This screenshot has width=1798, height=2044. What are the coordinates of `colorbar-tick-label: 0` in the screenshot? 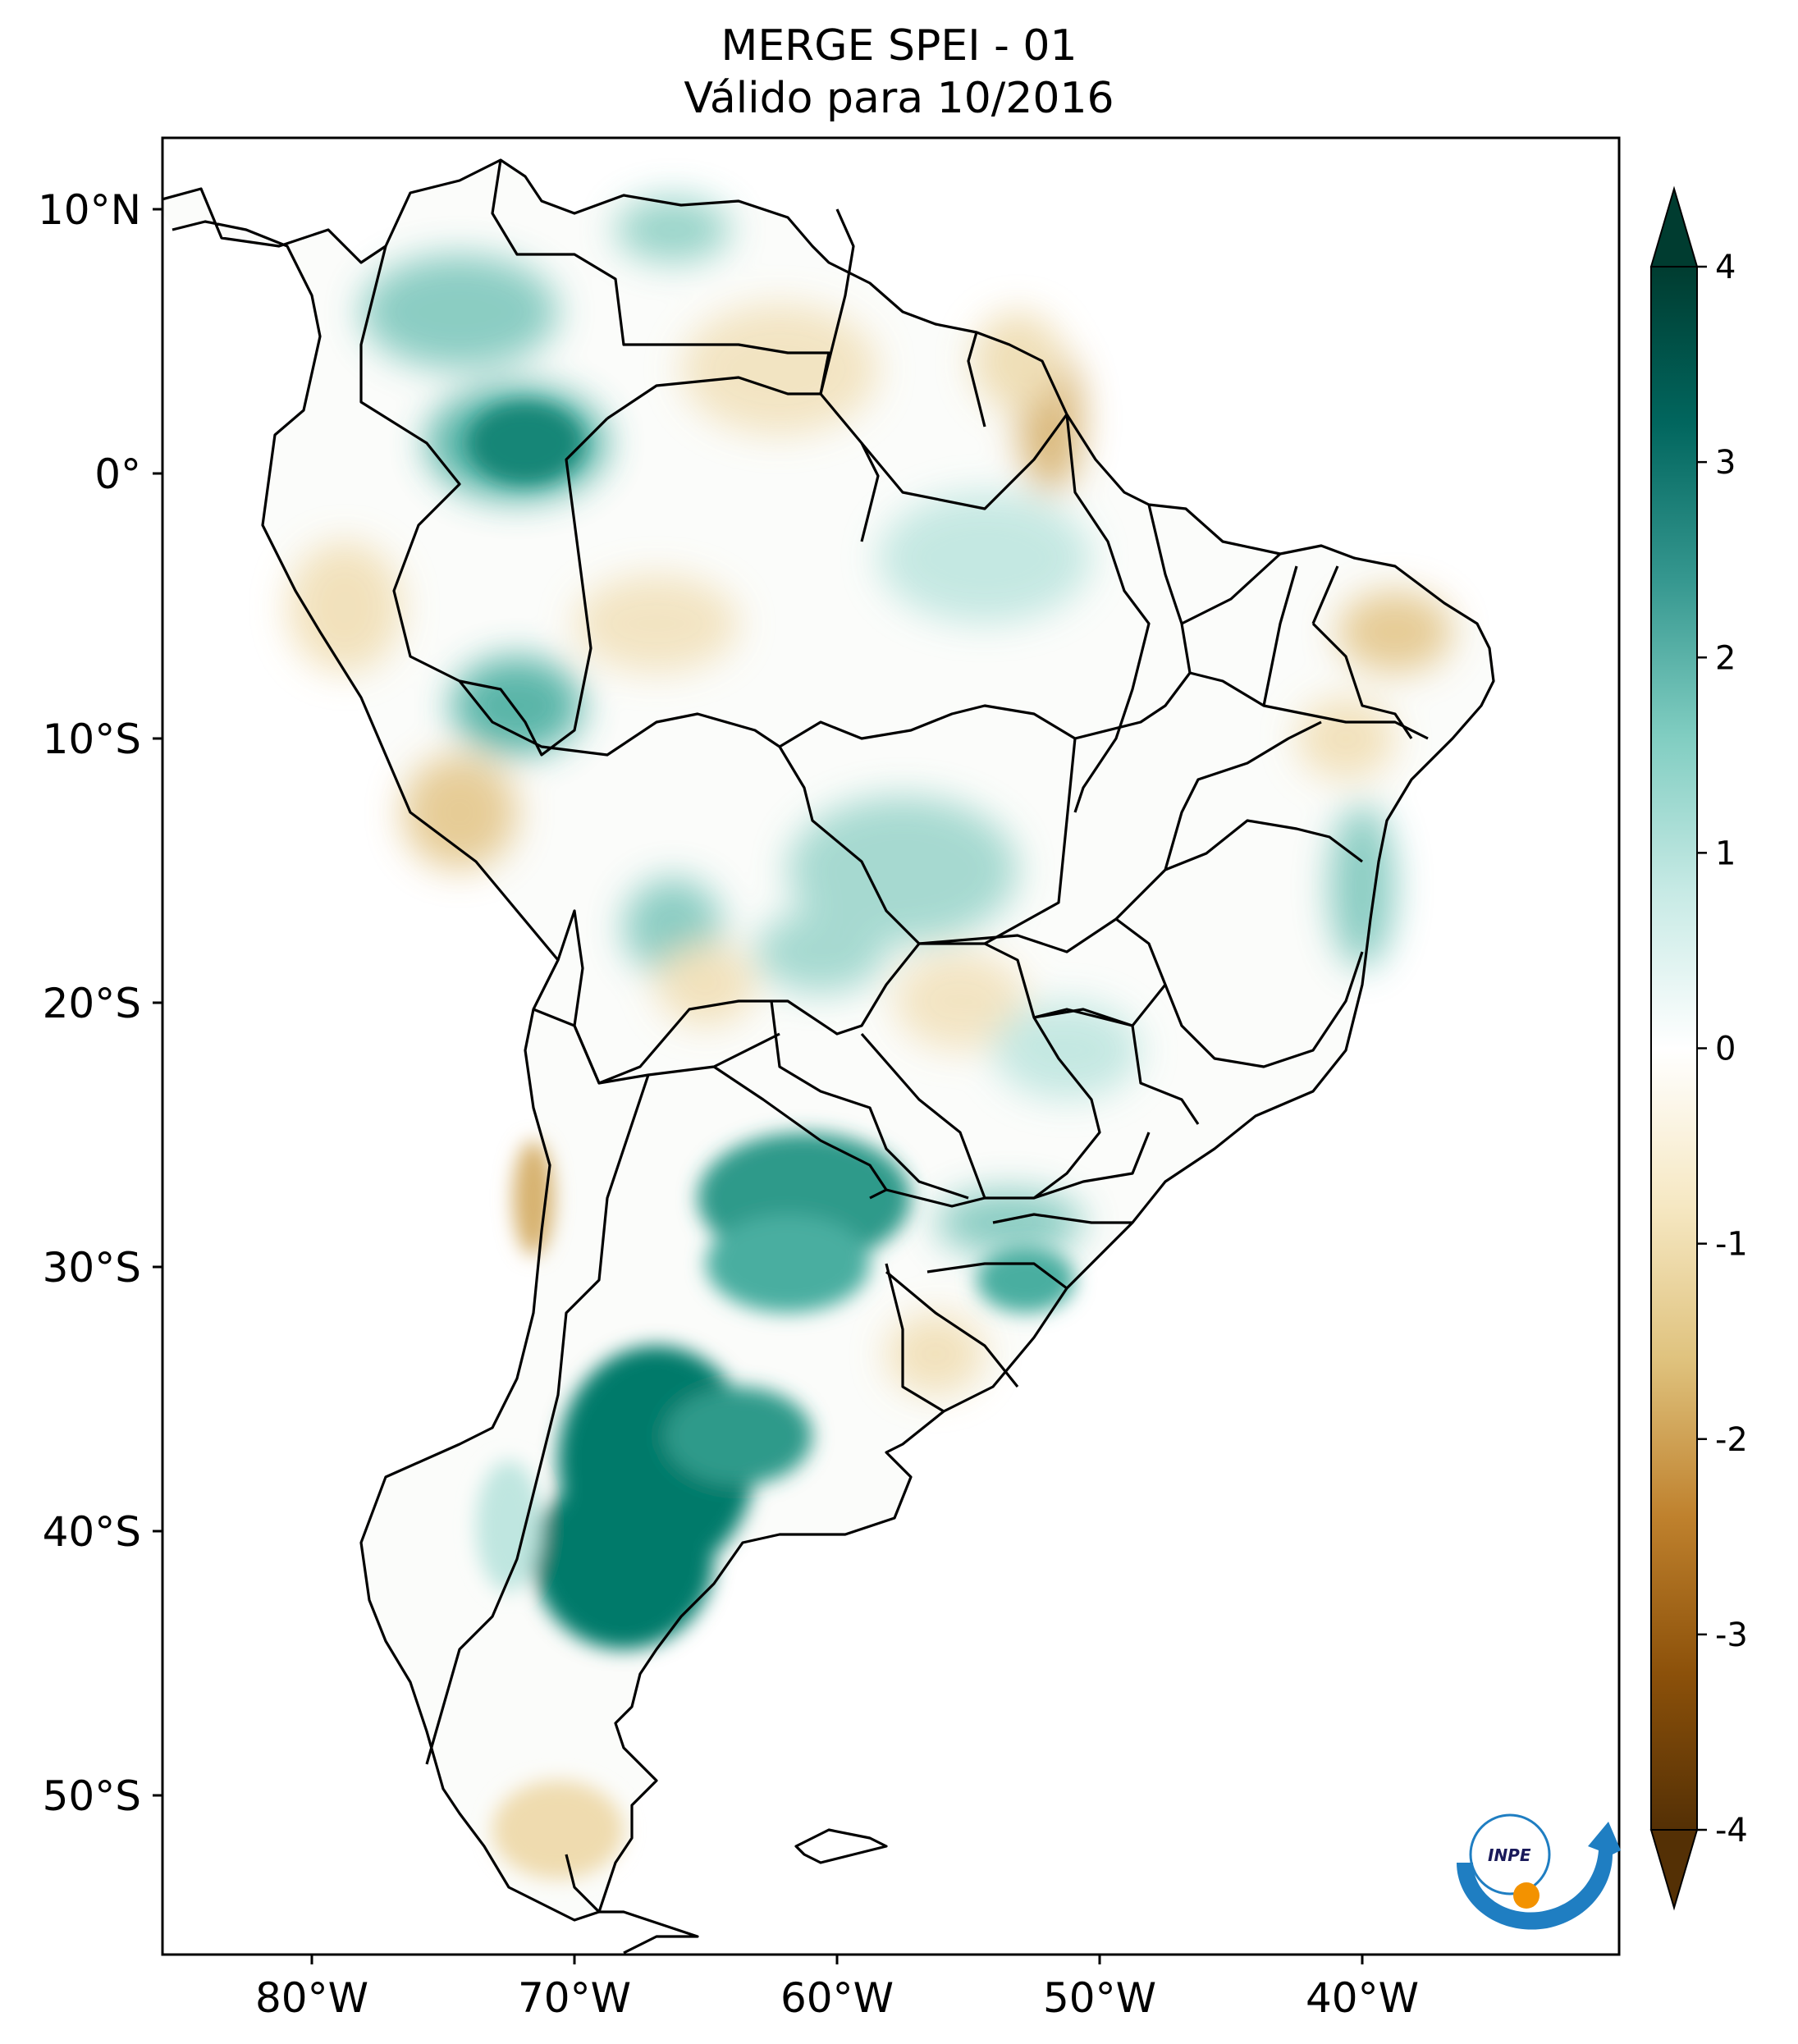 It's located at (1725, 1049).